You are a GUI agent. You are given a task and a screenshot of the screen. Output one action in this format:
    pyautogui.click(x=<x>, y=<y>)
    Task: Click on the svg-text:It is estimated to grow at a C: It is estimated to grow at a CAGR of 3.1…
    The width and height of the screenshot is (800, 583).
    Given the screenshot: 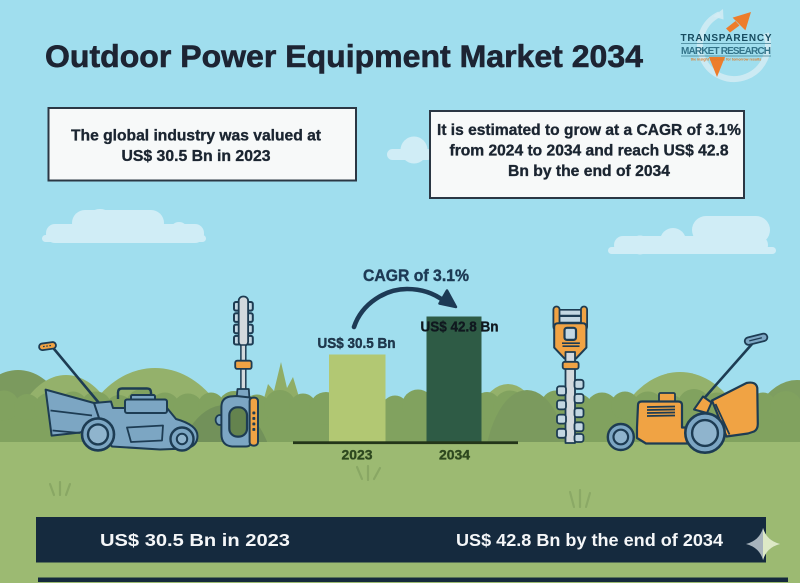 What is the action you would take?
    pyautogui.click(x=589, y=130)
    